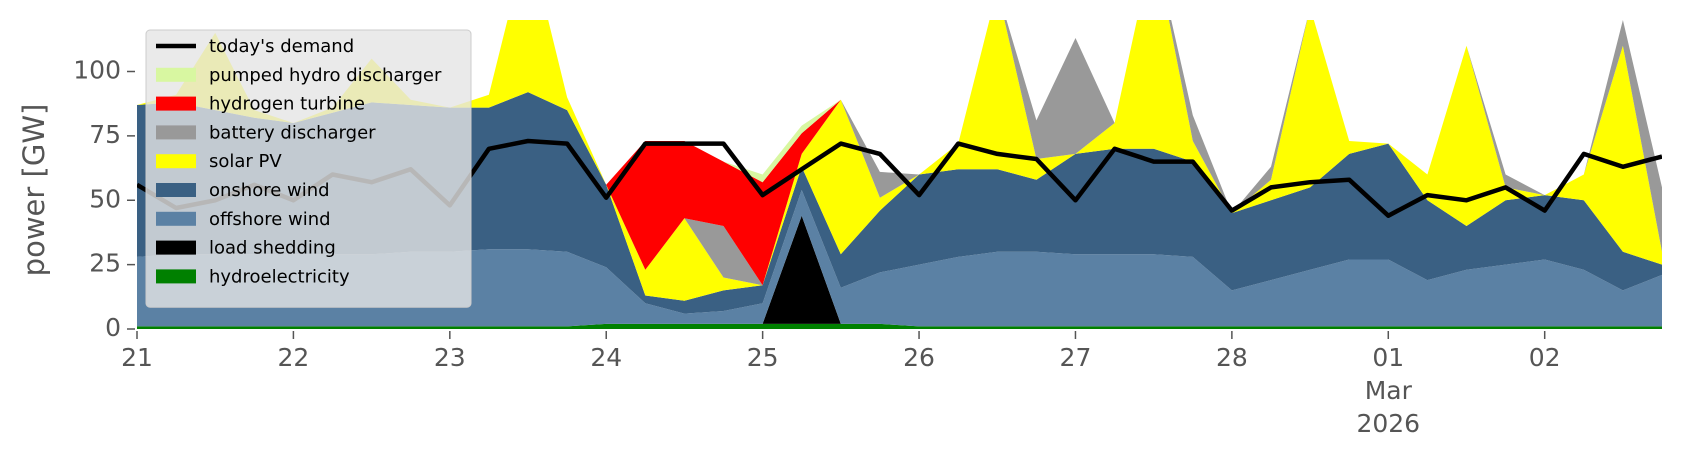  I want to click on x-tick-label: 24, so click(606, 357).